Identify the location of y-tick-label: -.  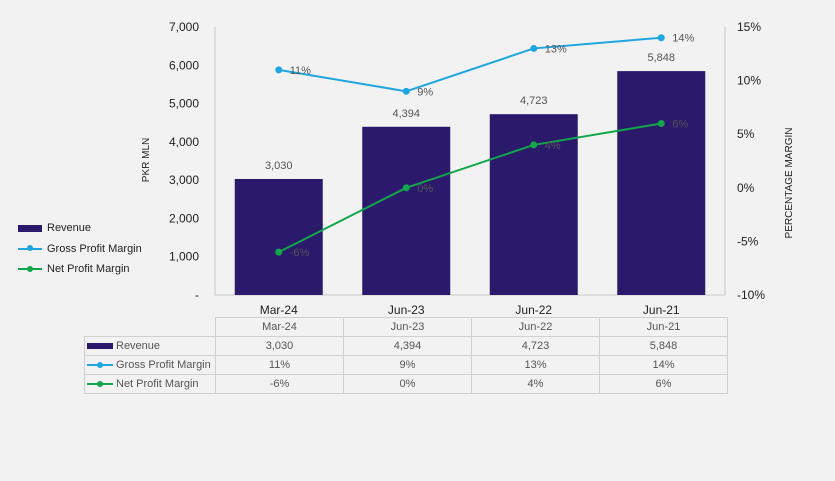
(197, 295).